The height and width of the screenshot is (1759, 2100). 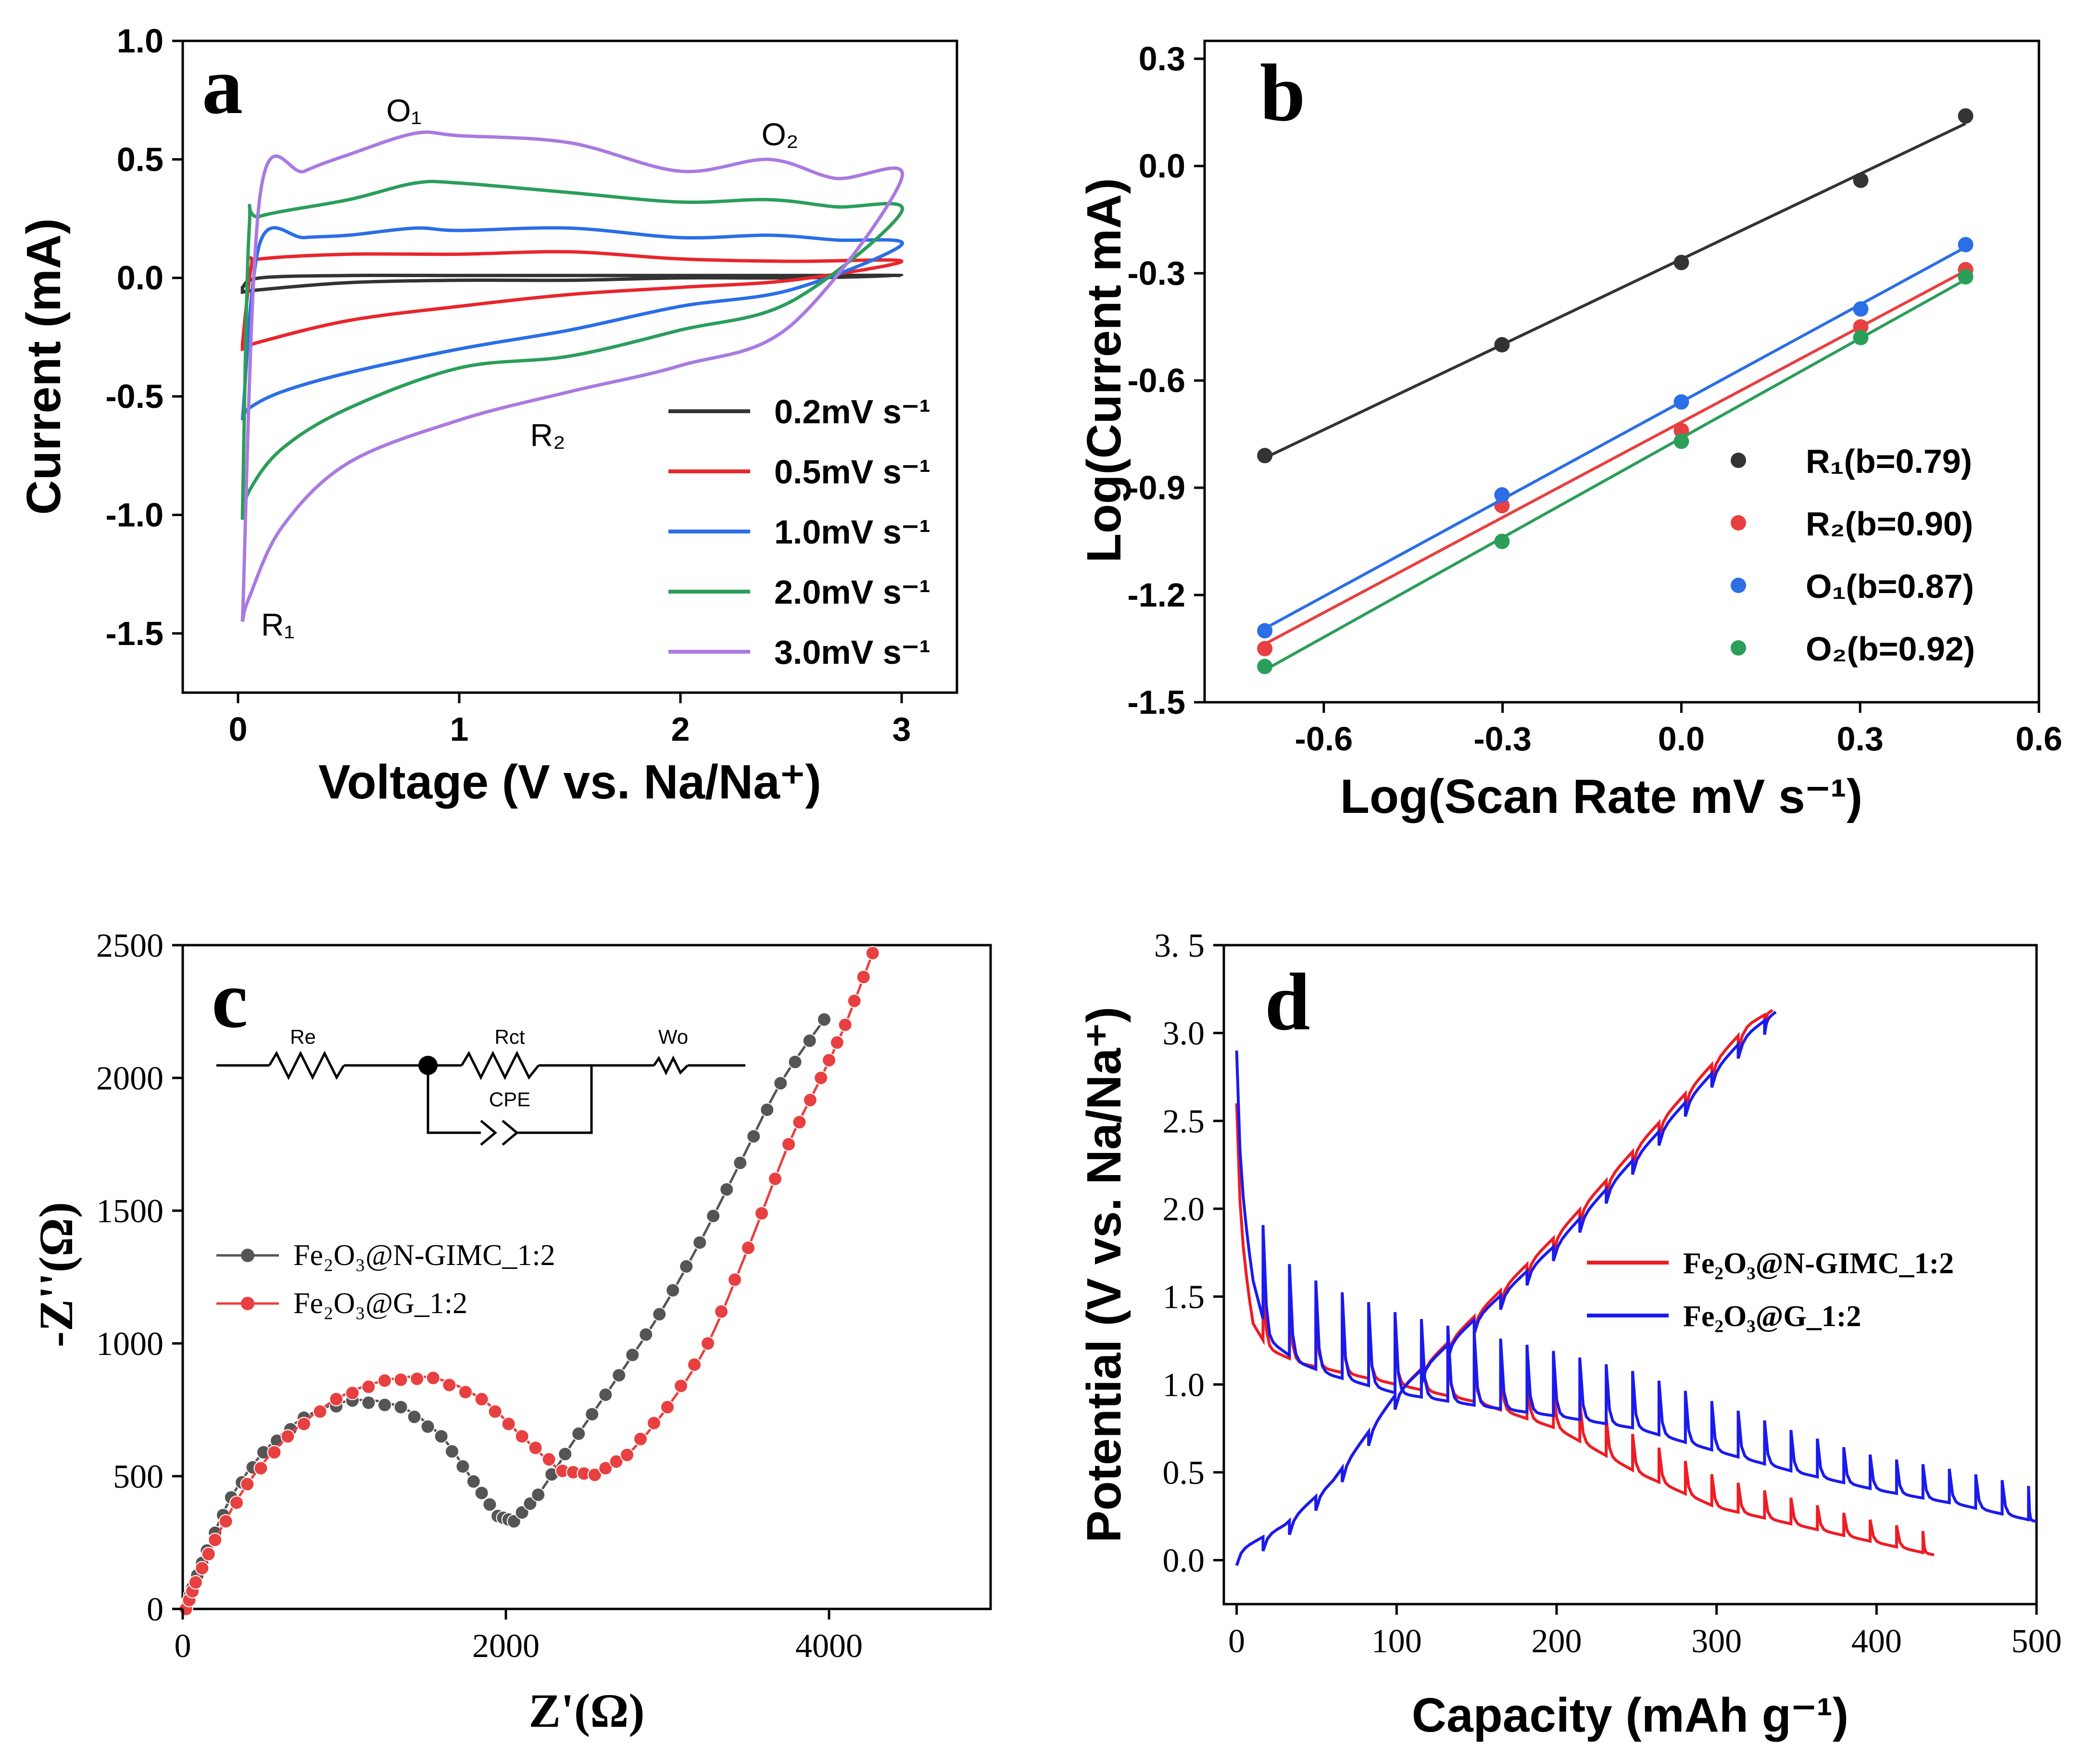 I want to click on x-tick-label: 200, so click(x=1556, y=1641).